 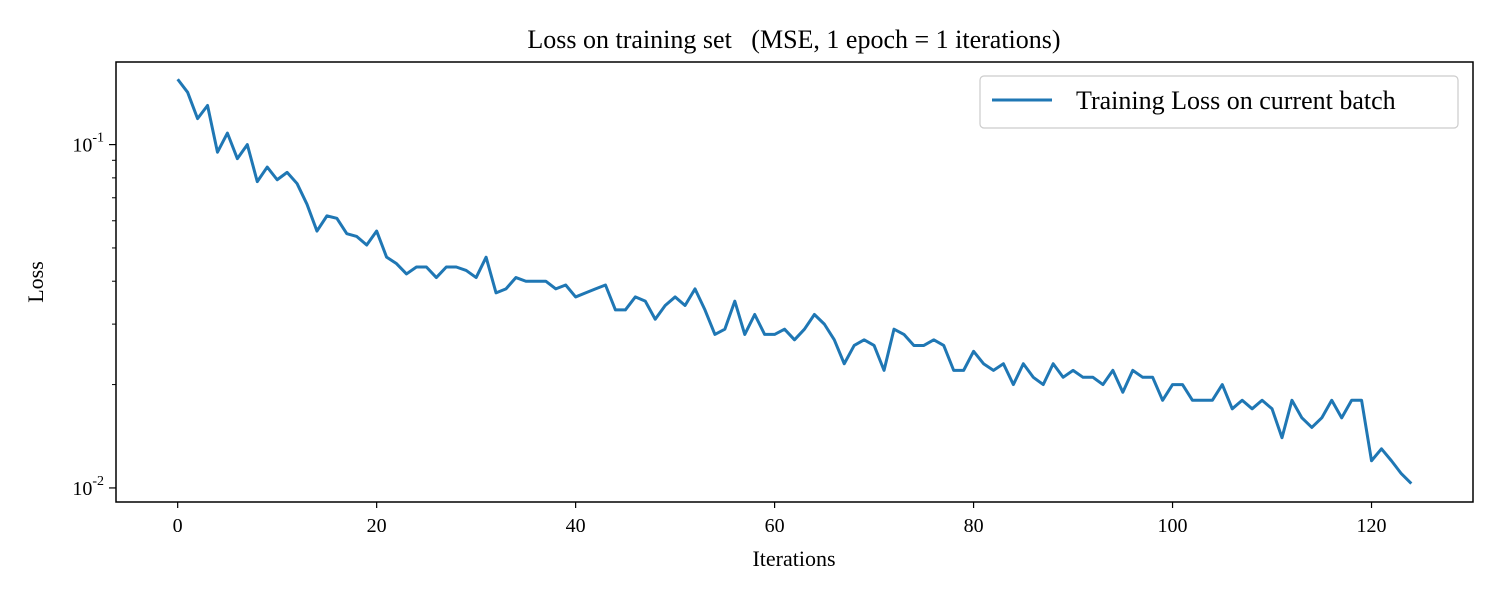 I want to click on x-tick-label: 60, so click(x=775, y=526).